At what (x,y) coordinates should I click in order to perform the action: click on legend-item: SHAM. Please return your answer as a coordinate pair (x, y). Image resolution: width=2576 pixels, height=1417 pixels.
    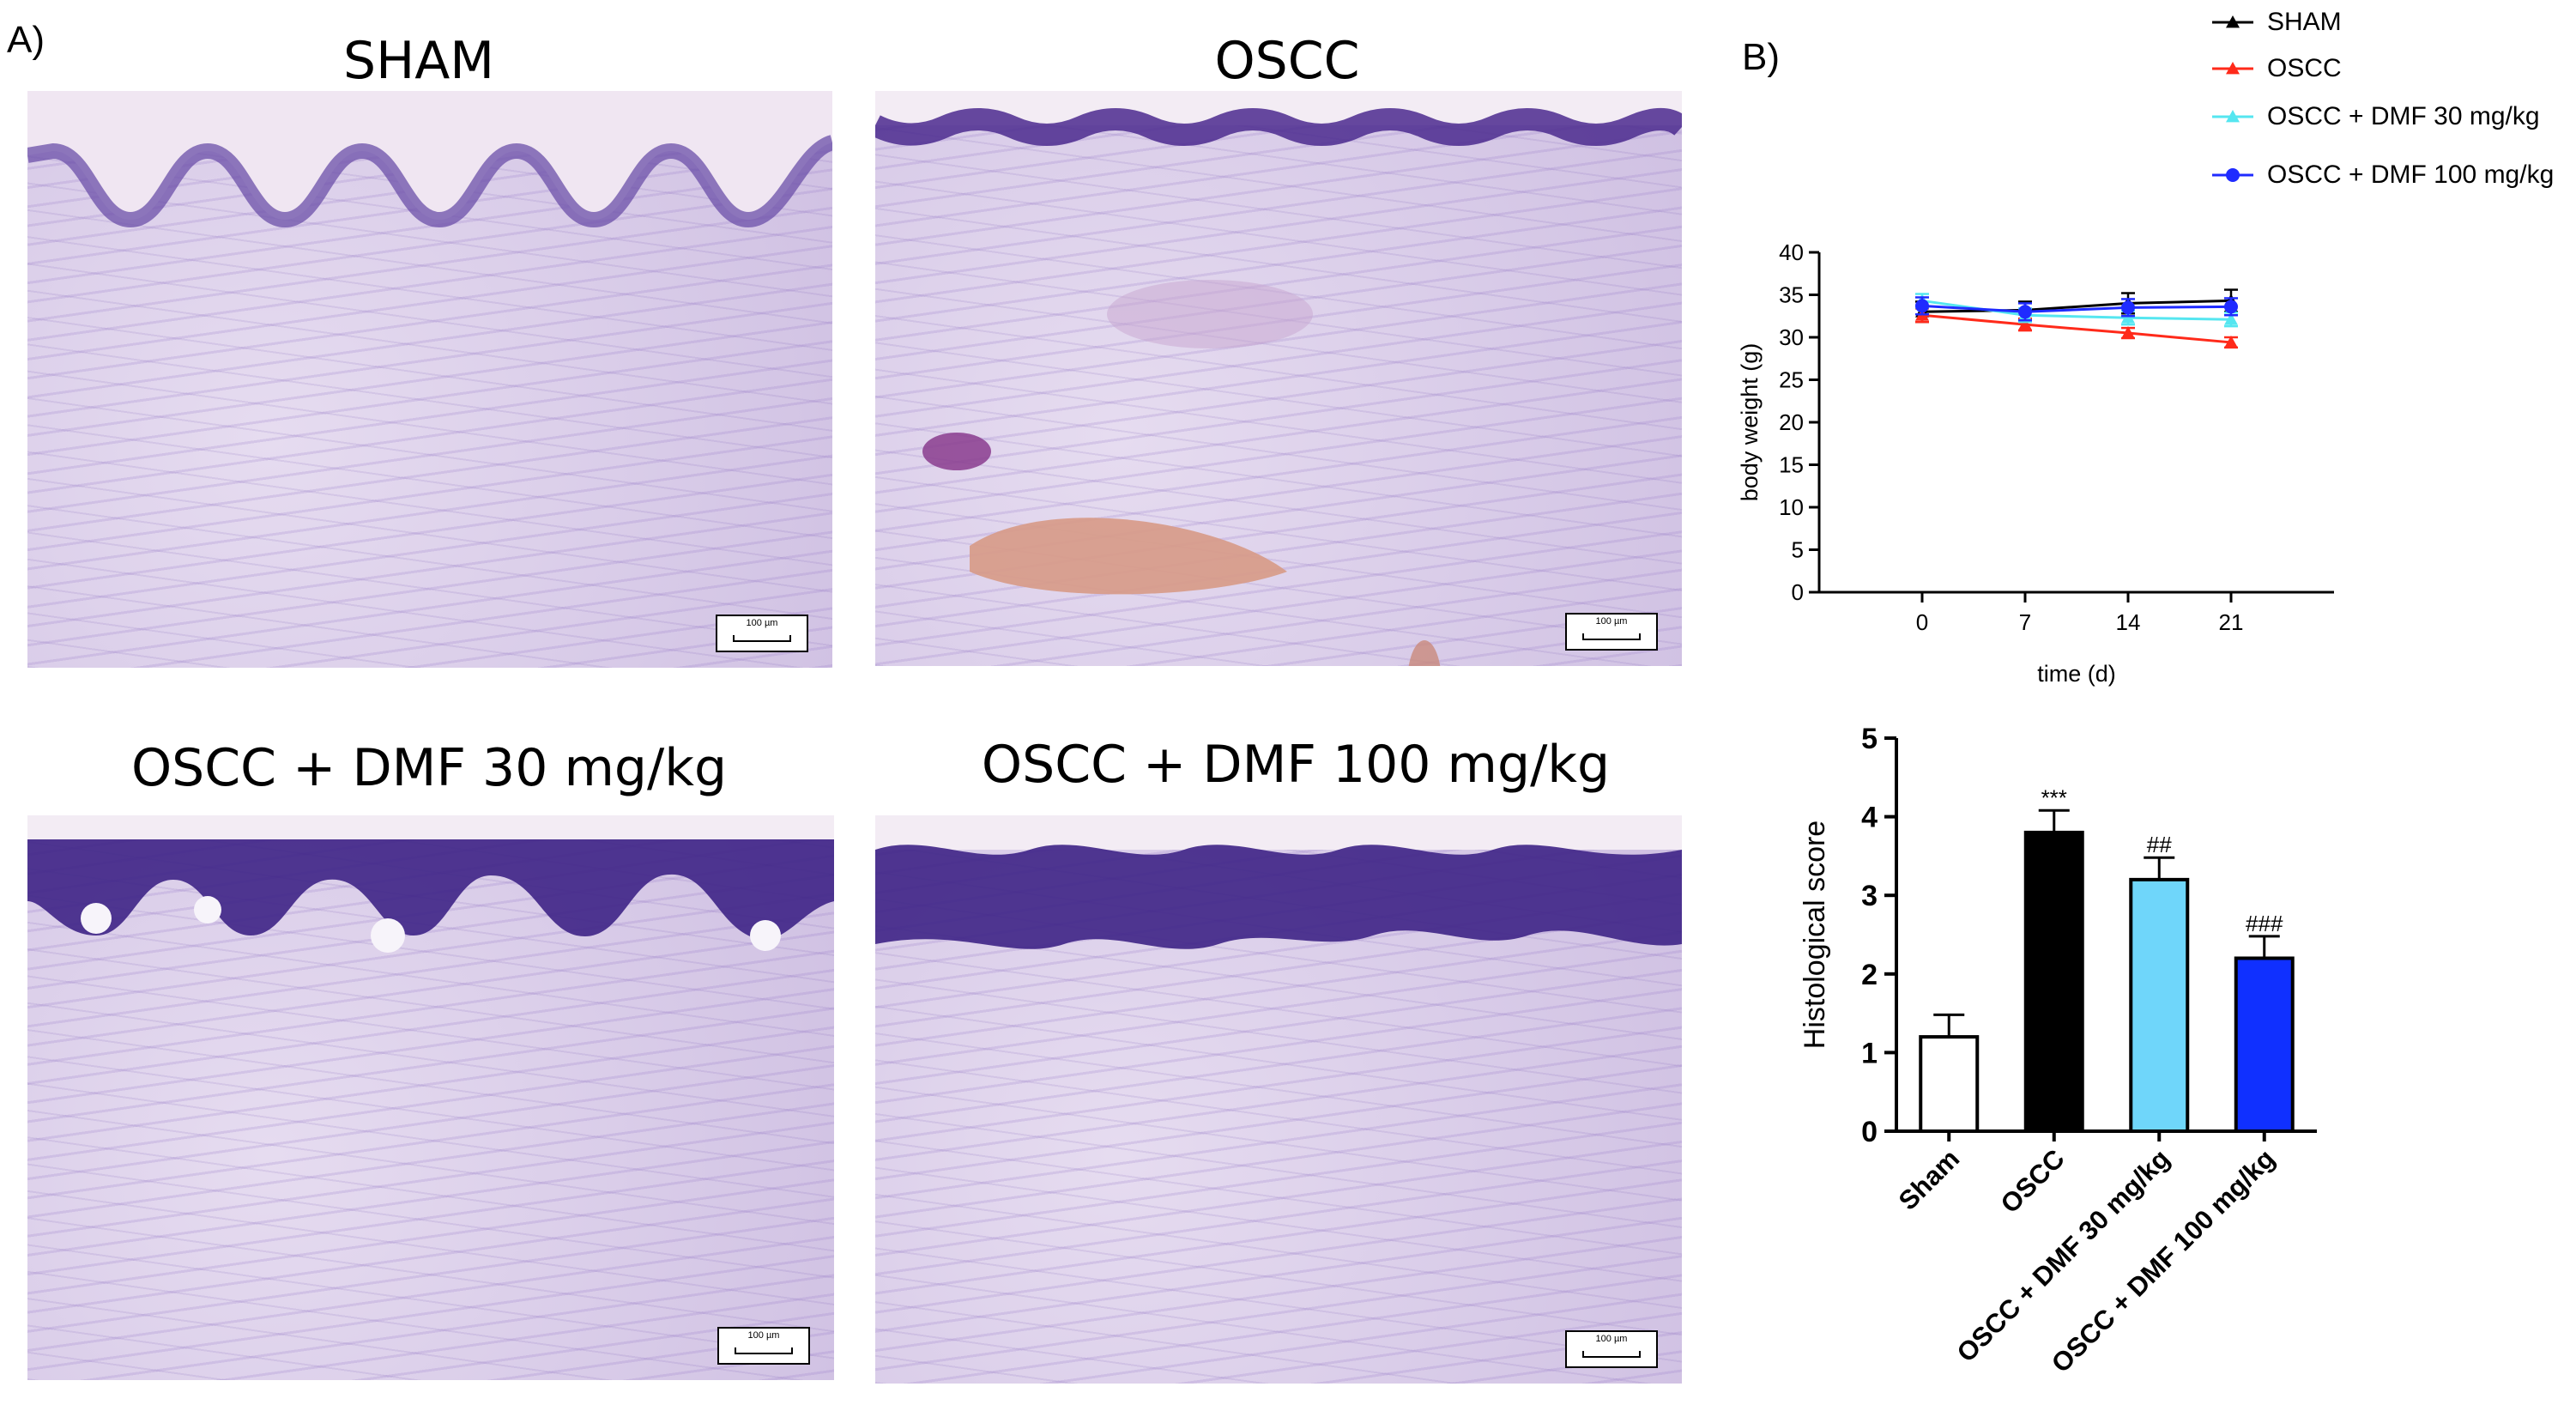
    Looking at the image, I should click on (2276, 22).